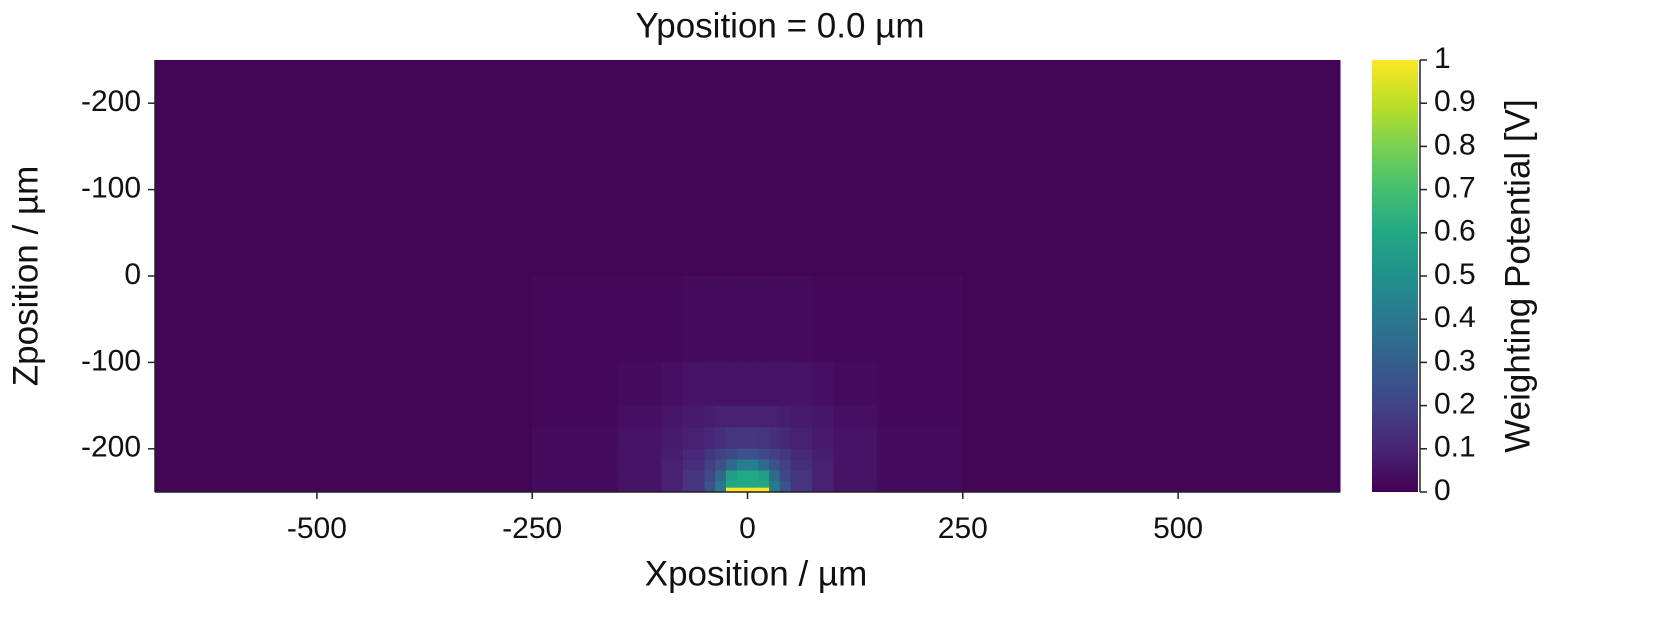 The image size is (1661, 641). What do you see at coordinates (1455, 101) in the screenshot?
I see `colorbar-tick-label: 0.9` at bounding box center [1455, 101].